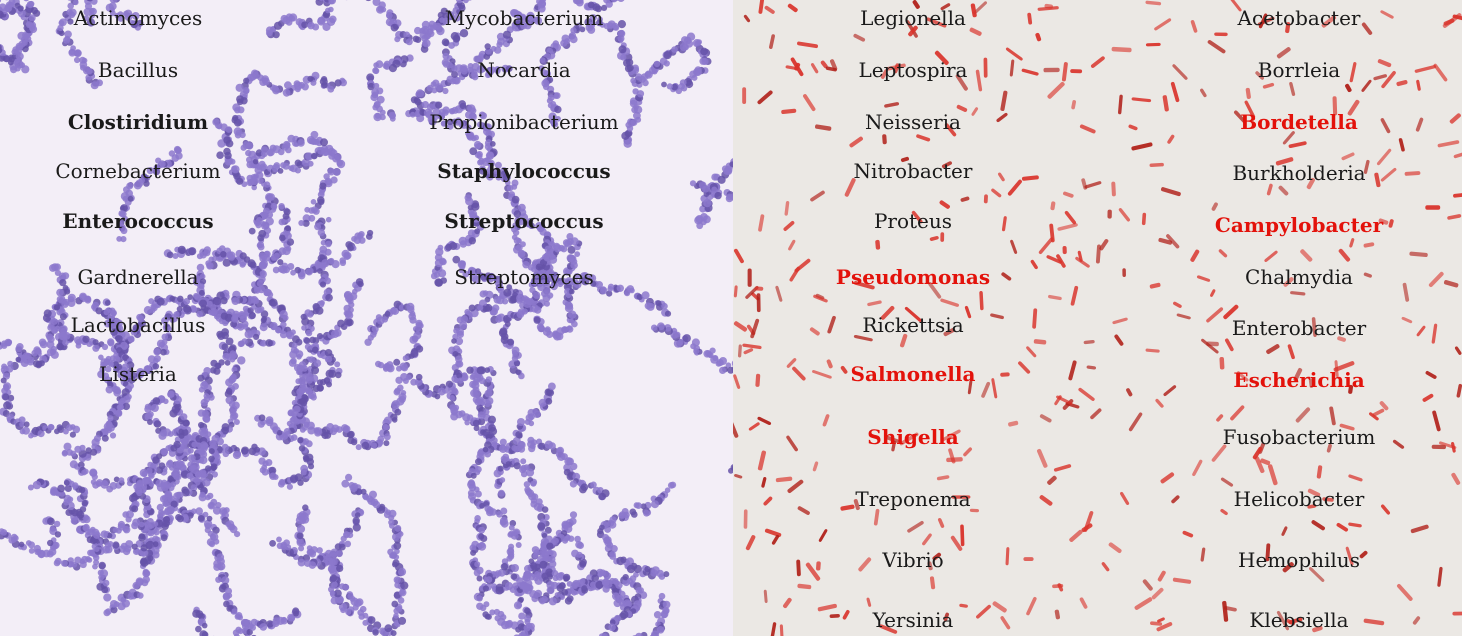  What do you see at coordinates (913, 277) in the screenshot?
I see `genus-label-pseudomonas: Pseudomonas` at bounding box center [913, 277].